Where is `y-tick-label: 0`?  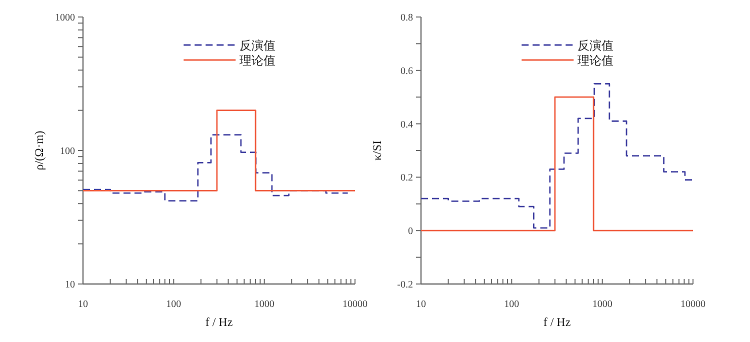
y-tick-label: 0 is located at coordinates (410, 232).